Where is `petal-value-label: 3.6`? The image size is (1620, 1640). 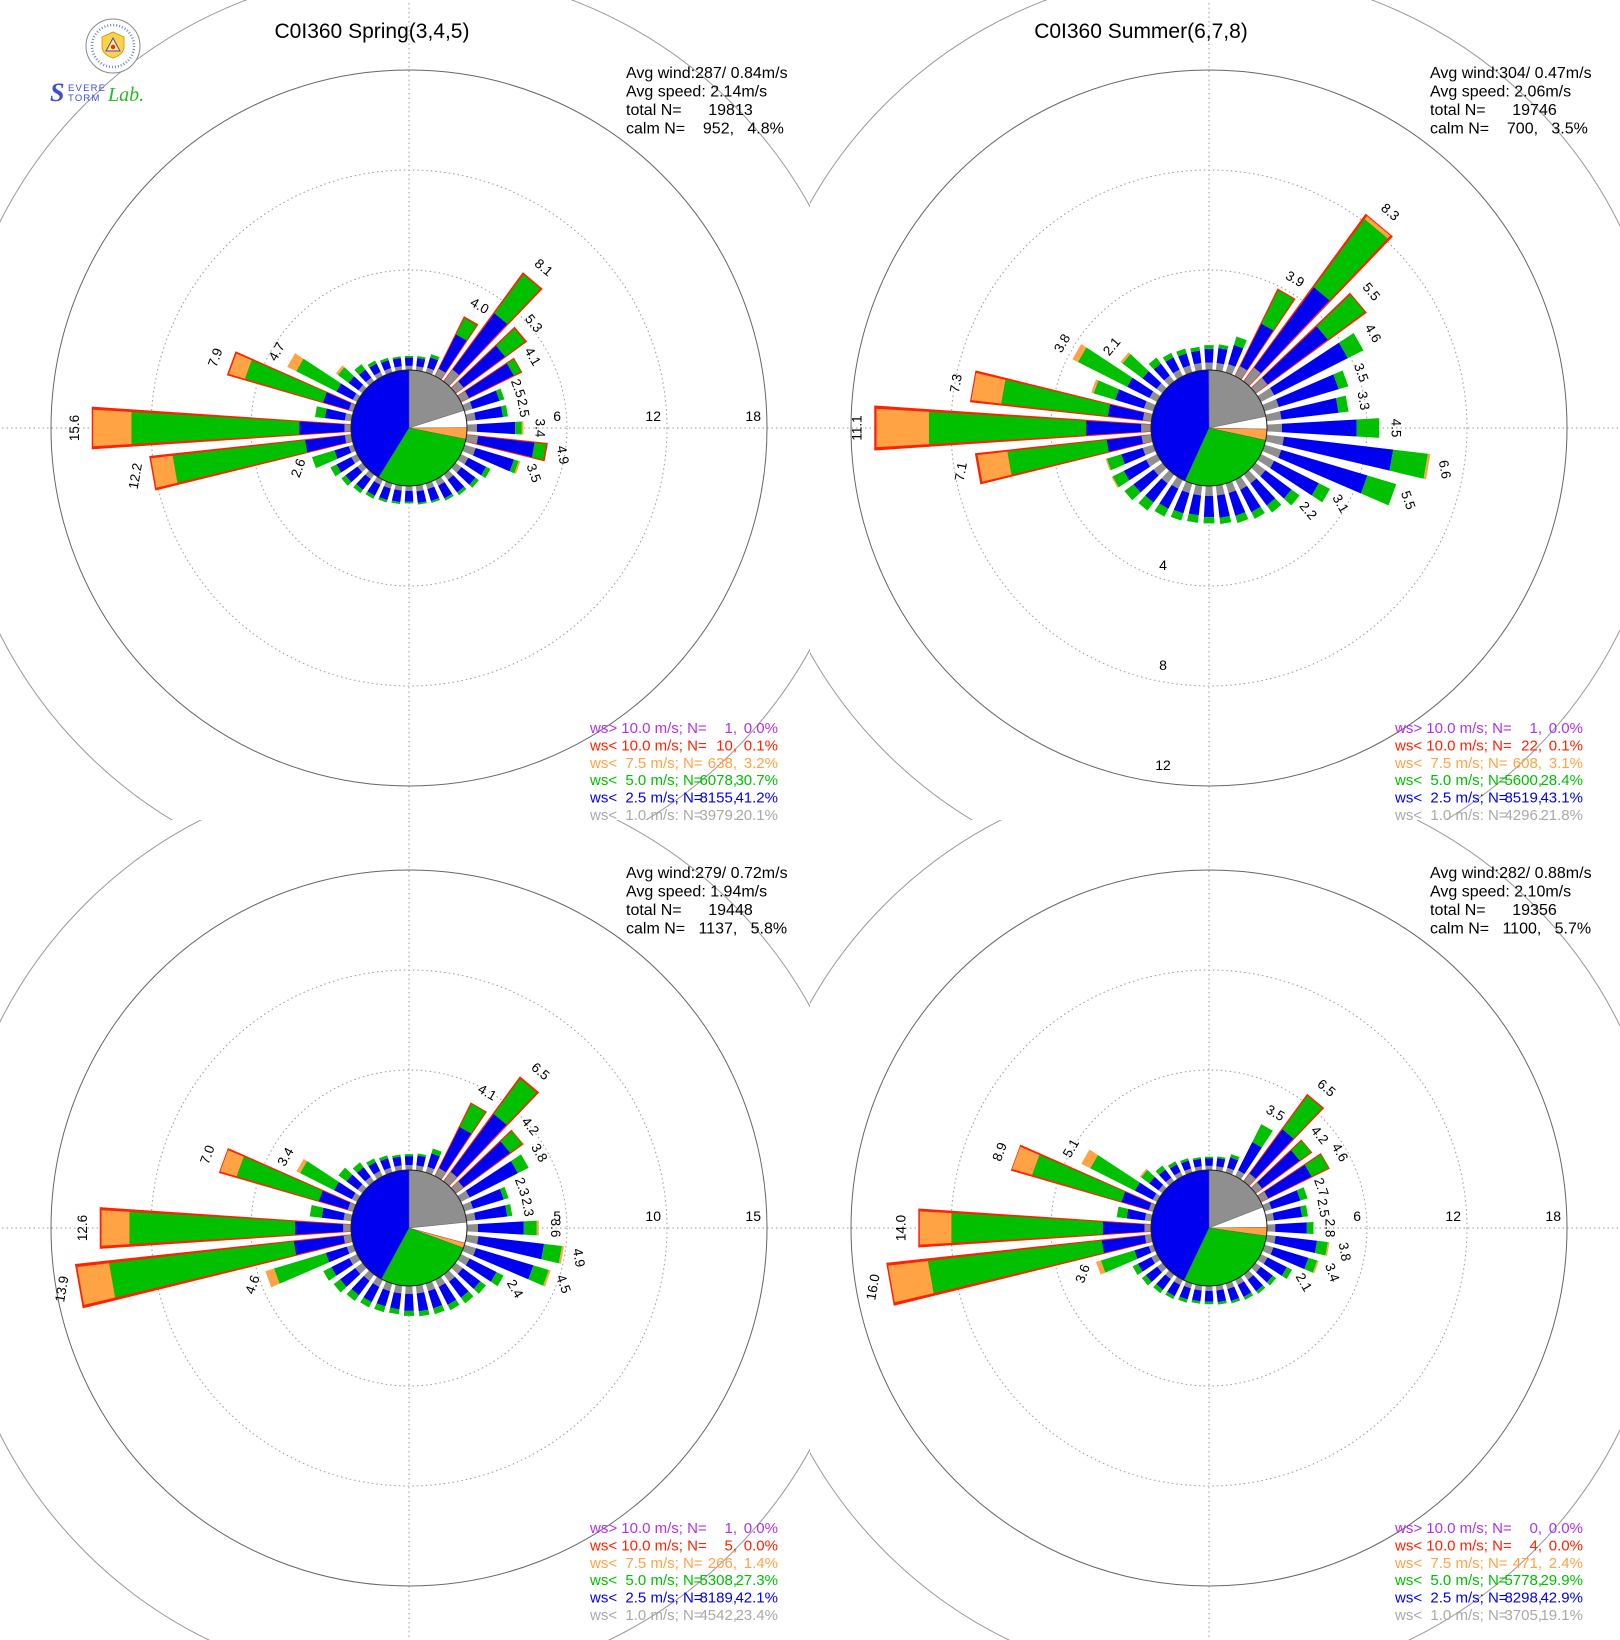 petal-value-label: 3.6 is located at coordinates (555, 1228).